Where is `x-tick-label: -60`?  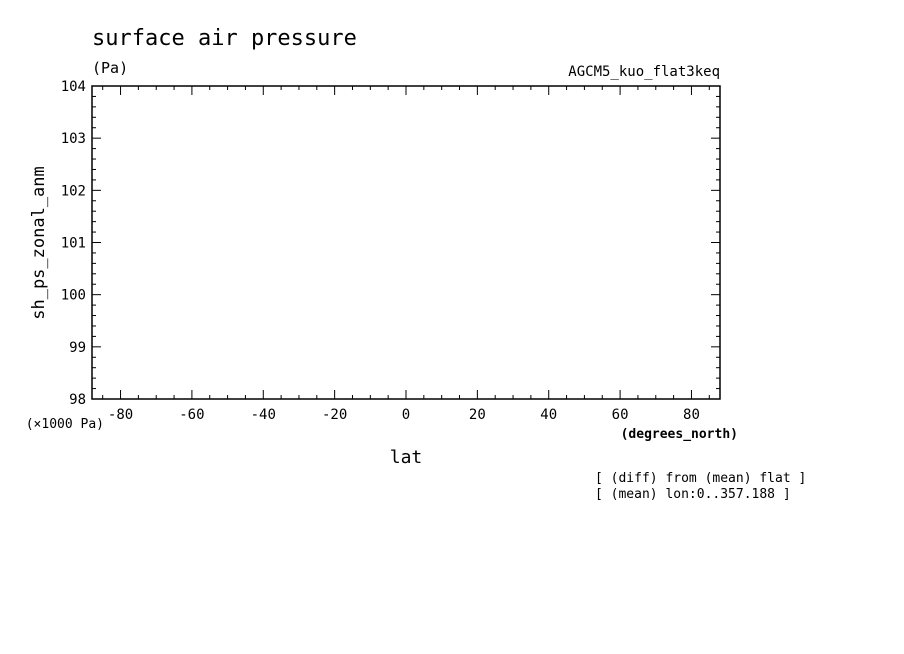
x-tick-label: -60 is located at coordinates (191, 415).